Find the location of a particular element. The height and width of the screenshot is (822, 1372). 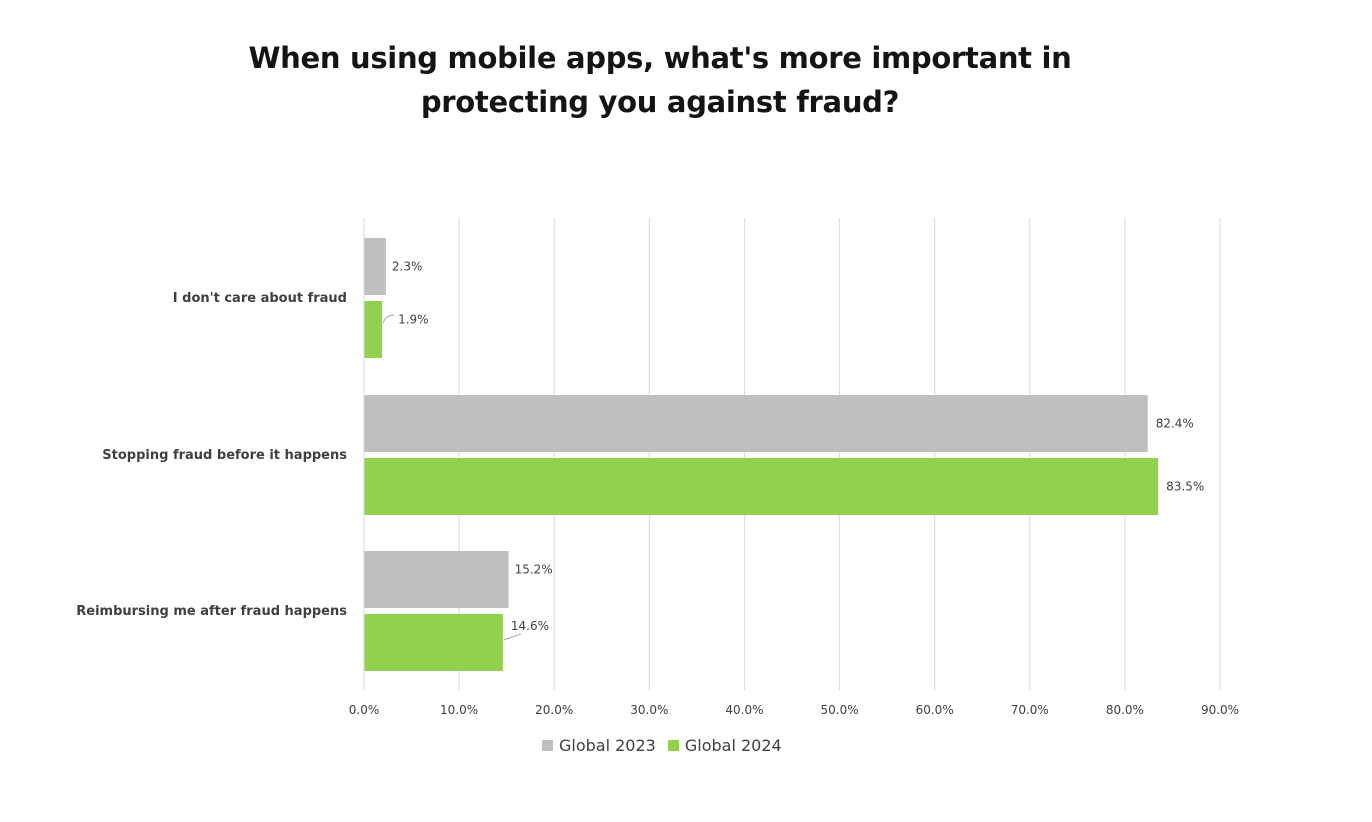

category-label: Reimbursing me after fraud happens is located at coordinates (211, 611).